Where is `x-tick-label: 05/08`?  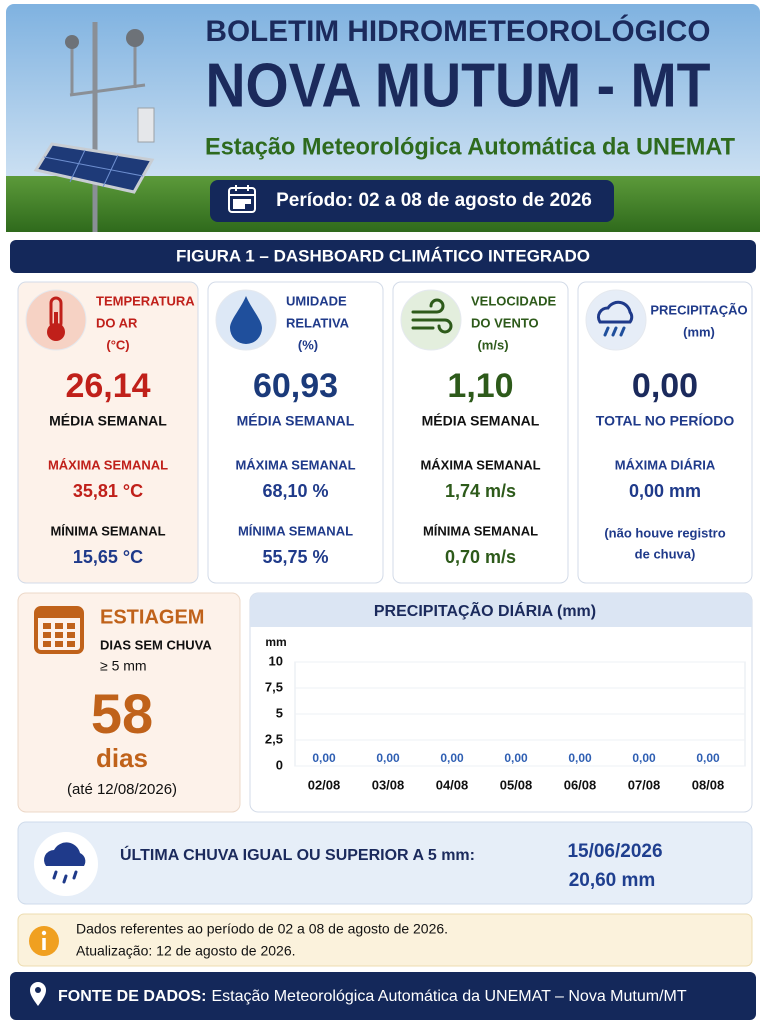 x-tick-label: 05/08 is located at coordinates (516, 784).